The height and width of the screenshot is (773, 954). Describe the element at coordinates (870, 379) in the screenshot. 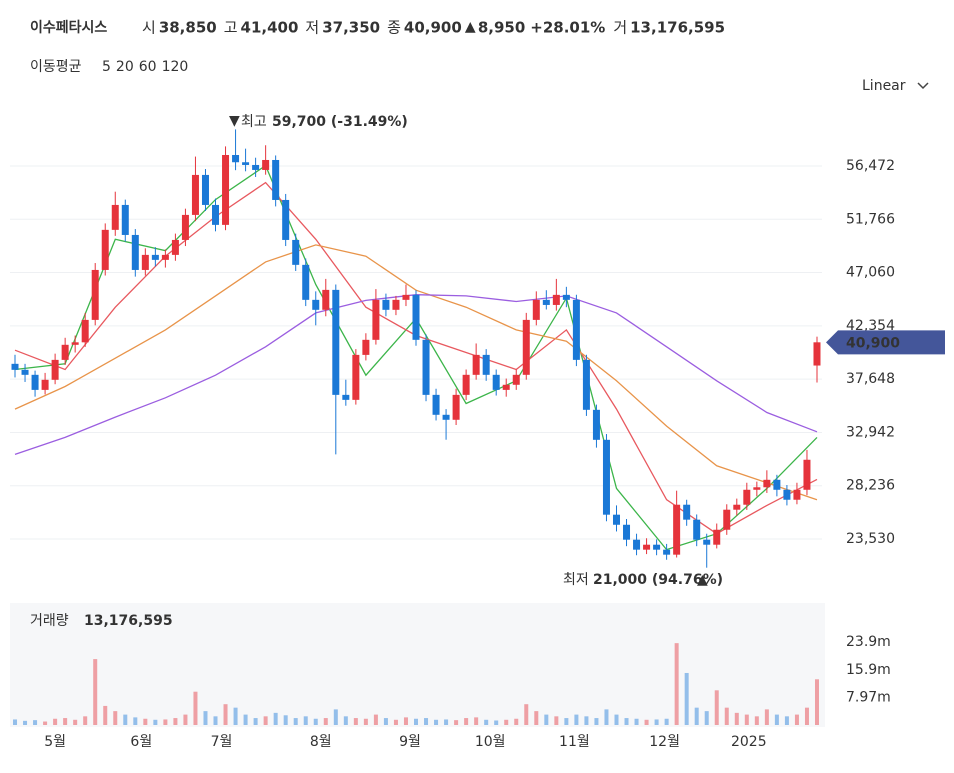

I see `y-tick-label: 37,648` at that location.